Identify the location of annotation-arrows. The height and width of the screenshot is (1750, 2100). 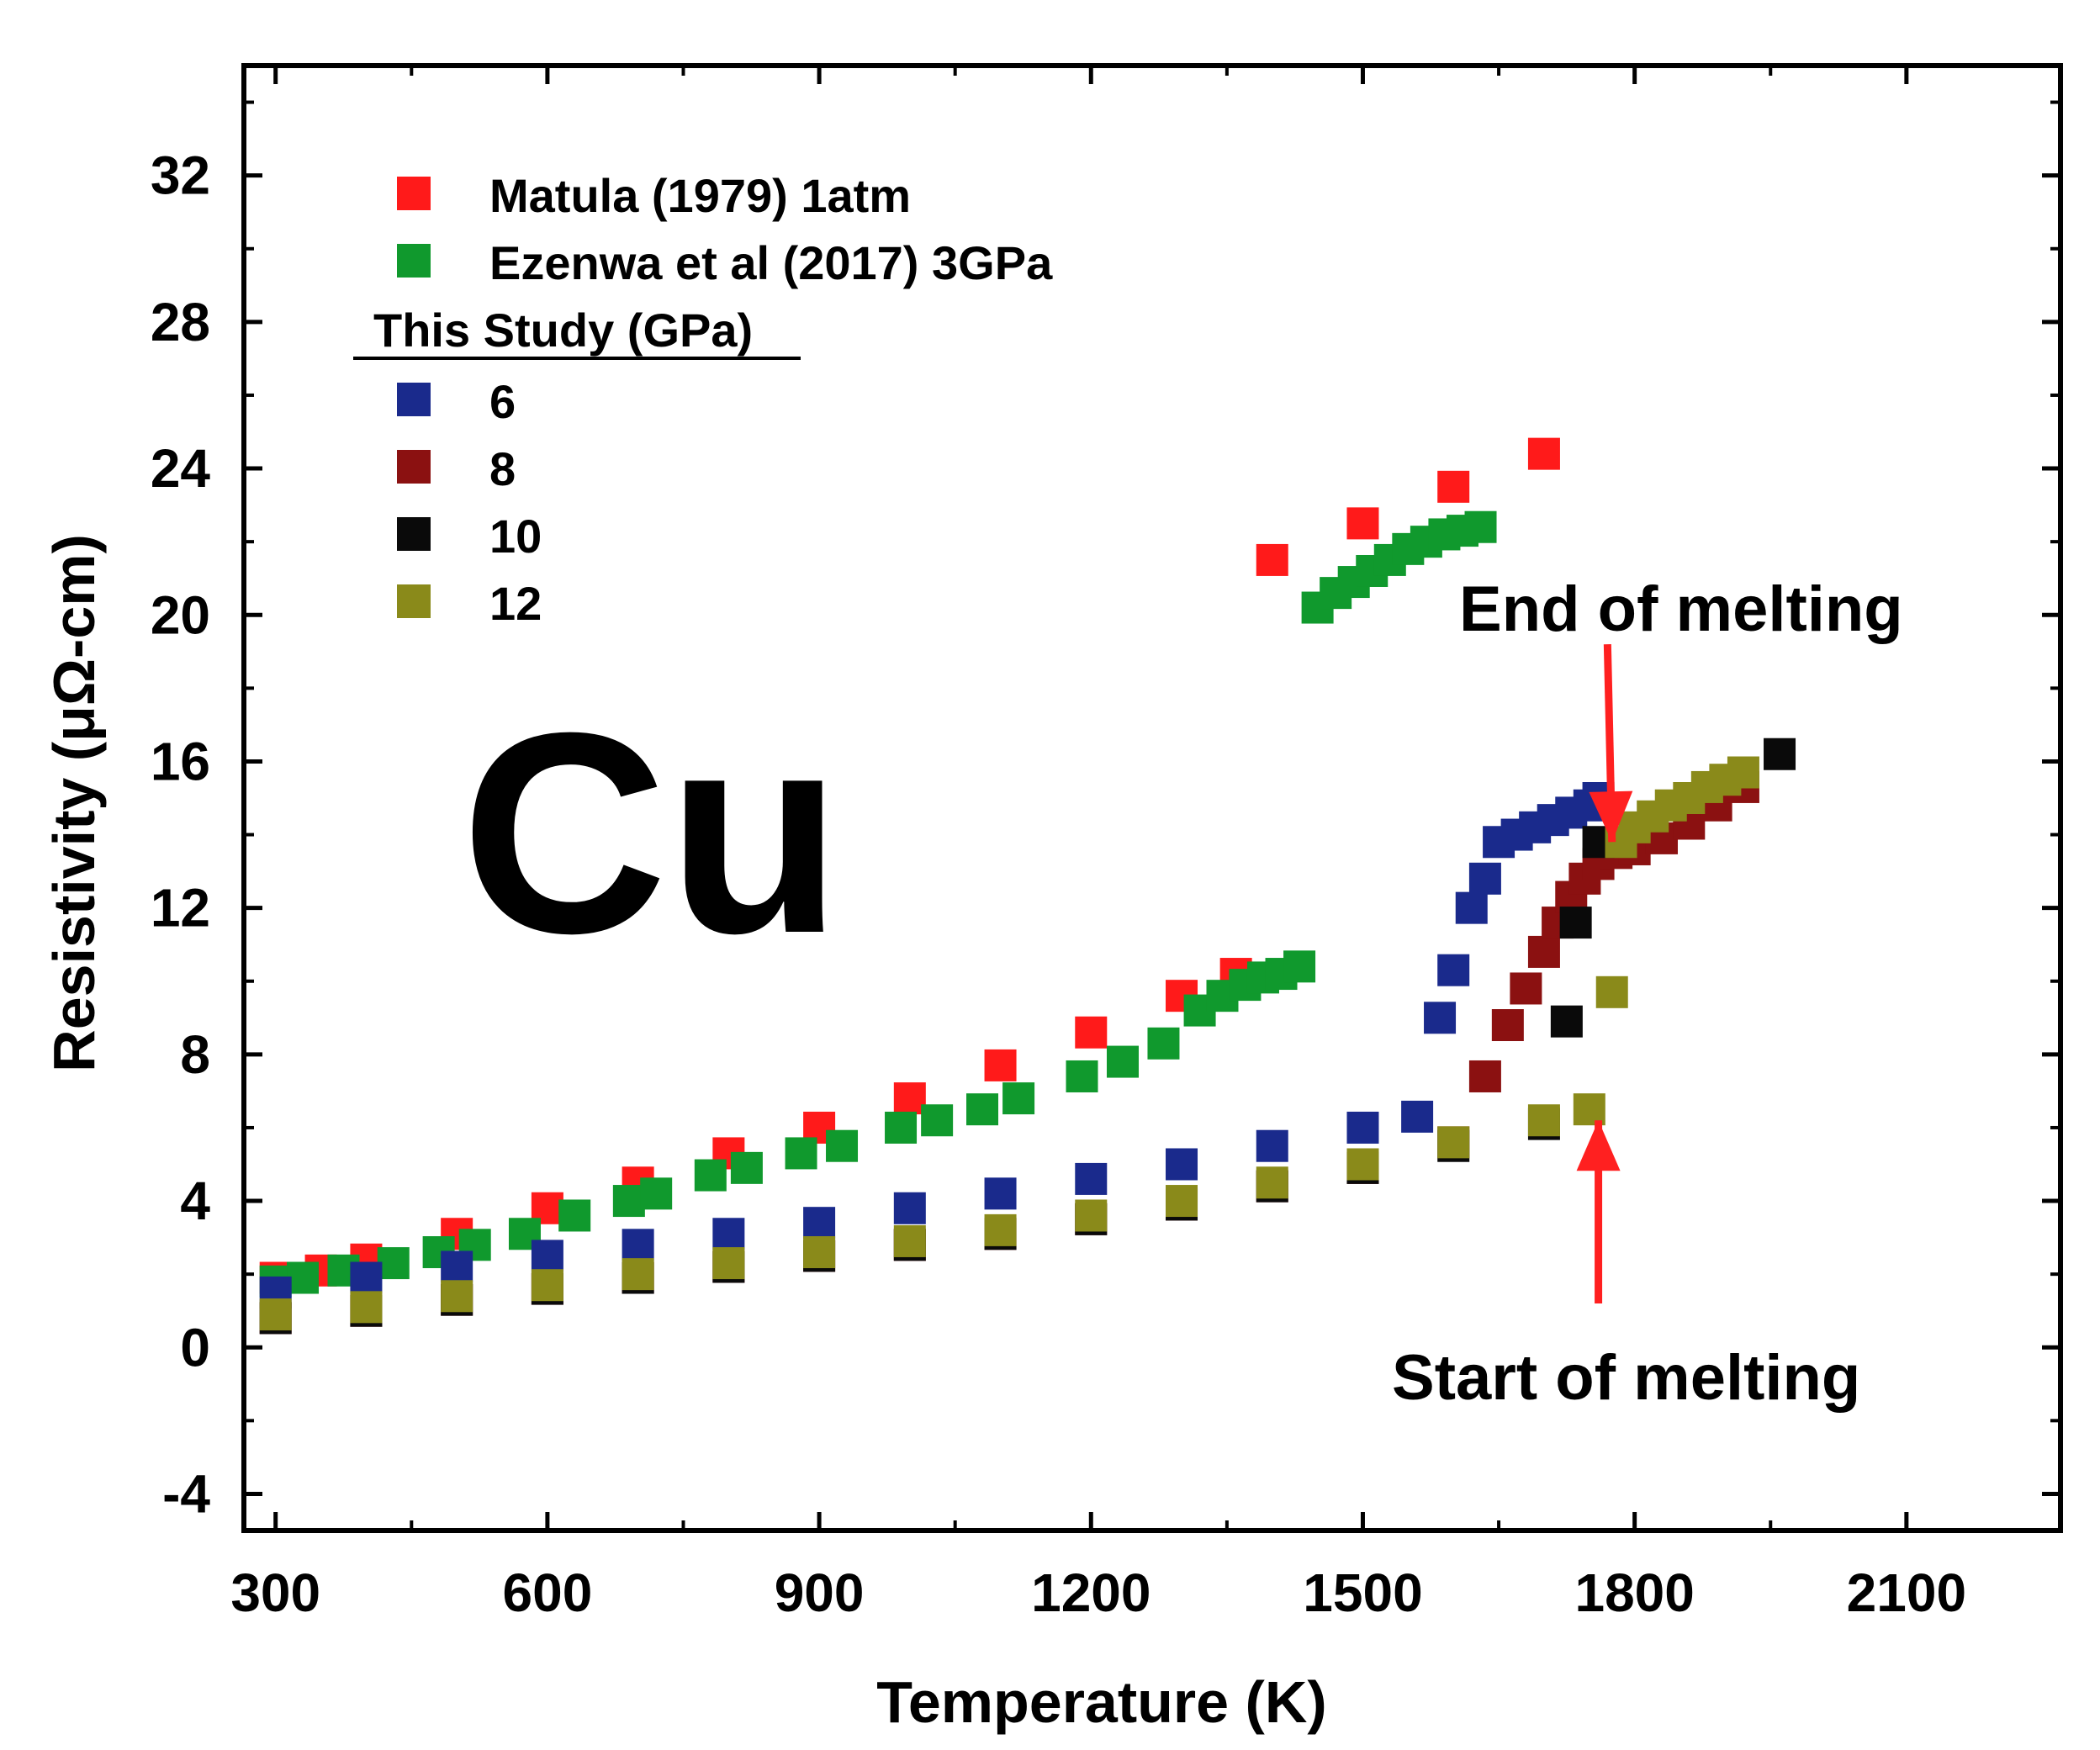
(1604, 973).